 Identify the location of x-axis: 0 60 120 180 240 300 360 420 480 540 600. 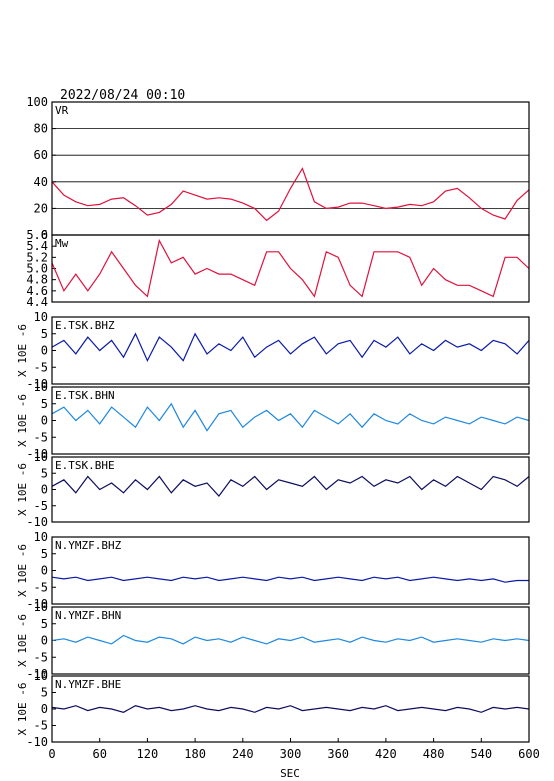
(294, 749).